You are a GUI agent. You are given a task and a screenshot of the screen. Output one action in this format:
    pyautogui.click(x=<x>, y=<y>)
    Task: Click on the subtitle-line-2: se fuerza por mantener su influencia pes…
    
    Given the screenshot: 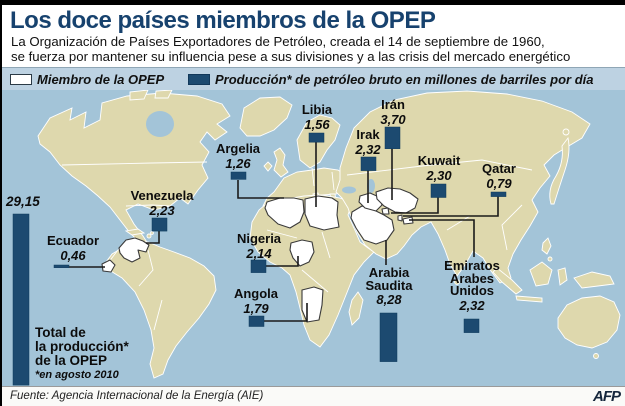 What is the action you would take?
    pyautogui.click(x=291, y=56)
    